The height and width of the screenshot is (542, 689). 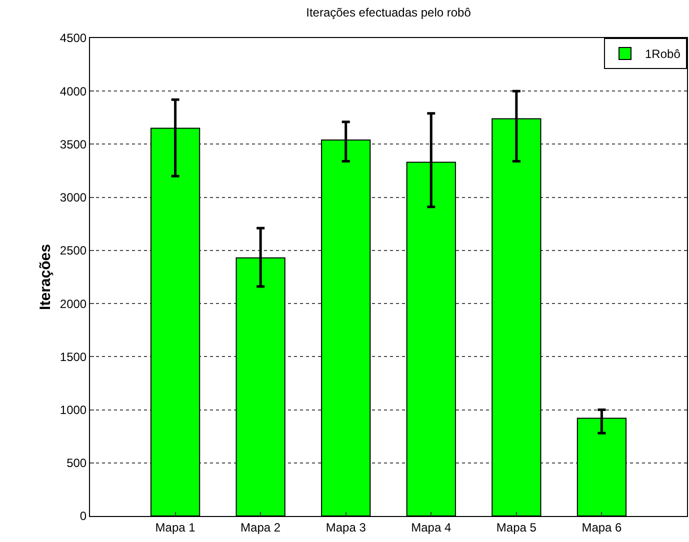 What do you see at coordinates (389, 13) in the screenshot?
I see `chart-title: Iterações efectuadas pelo robô` at bounding box center [389, 13].